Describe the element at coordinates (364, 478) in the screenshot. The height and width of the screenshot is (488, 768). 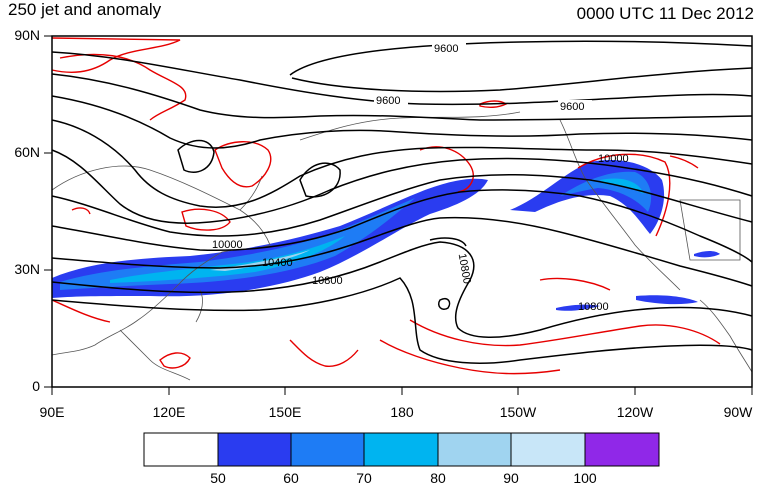
I see `colorbar-label: 70` at that location.